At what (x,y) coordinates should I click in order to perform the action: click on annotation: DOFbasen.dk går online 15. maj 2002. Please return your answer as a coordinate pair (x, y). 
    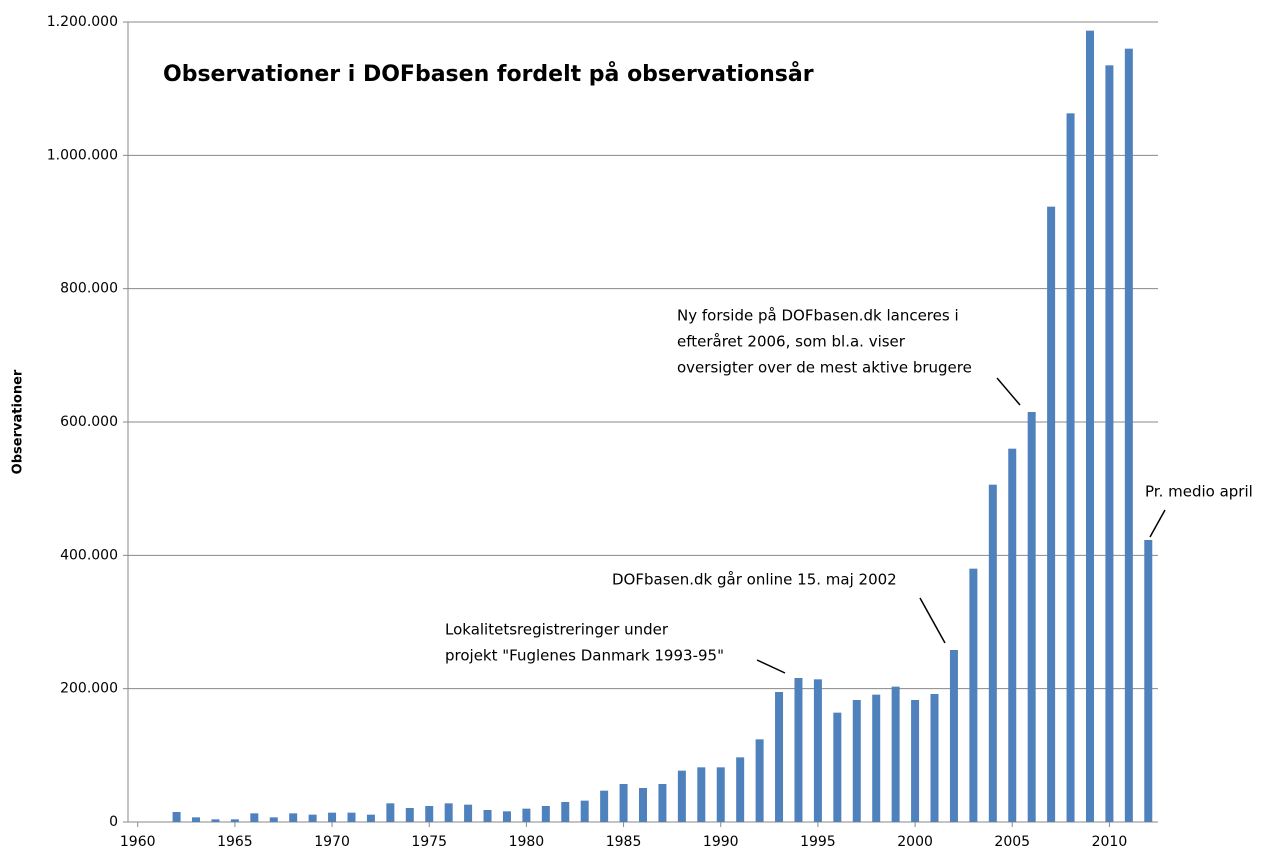
    Looking at the image, I should click on (754, 580).